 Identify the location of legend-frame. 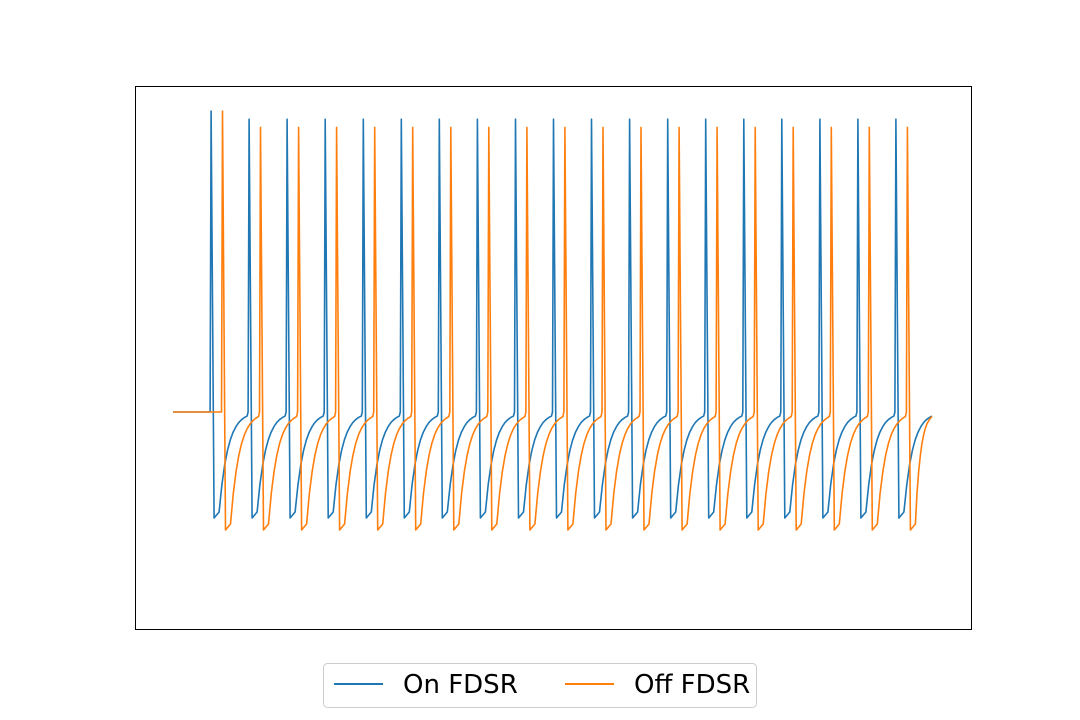
(540, 685).